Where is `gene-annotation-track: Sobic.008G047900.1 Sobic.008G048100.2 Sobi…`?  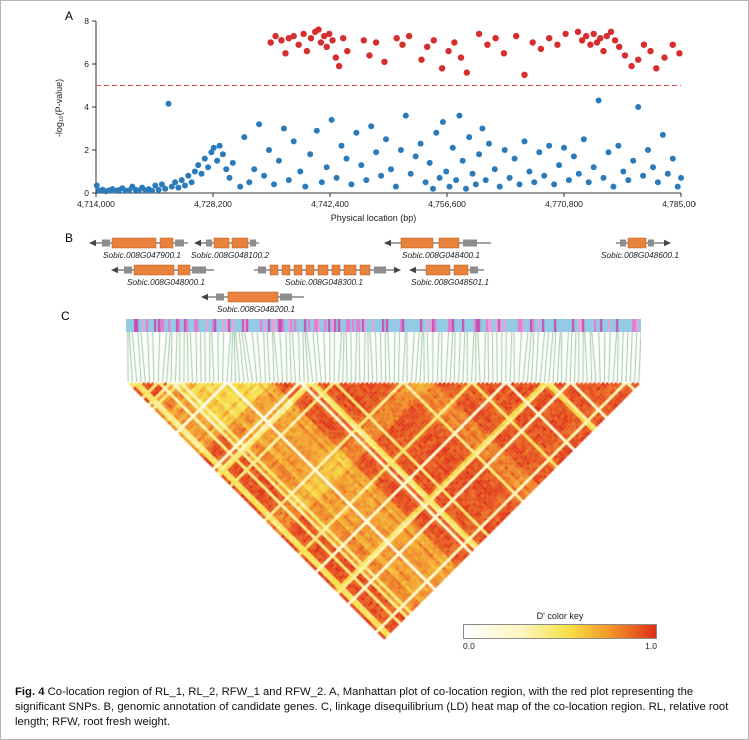 gene-annotation-track: Sobic.008G047900.1 Sobic.008G048100.2 Sobi… is located at coordinates (384, 275).